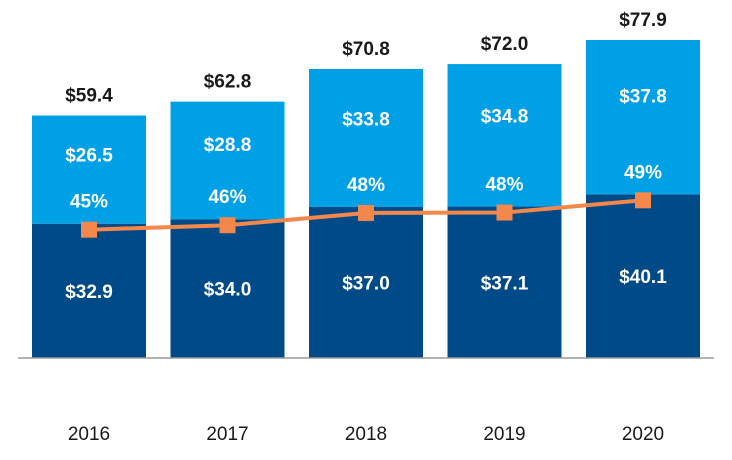 The height and width of the screenshot is (460, 732). Describe the element at coordinates (227, 434) in the screenshot. I see `x-tick-label-2017: 2017` at that location.